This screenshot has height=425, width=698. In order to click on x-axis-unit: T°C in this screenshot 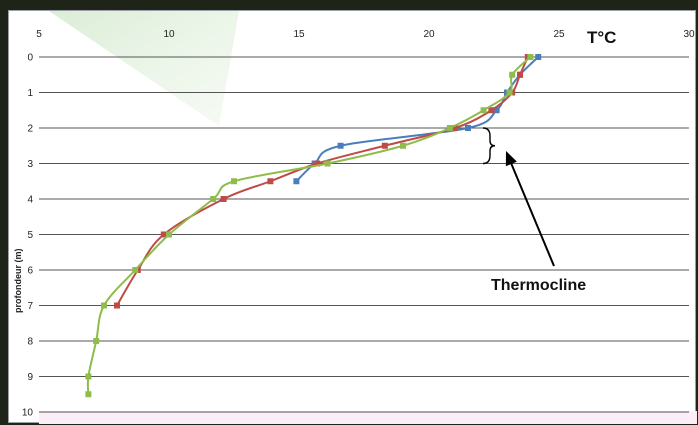, I will do `click(601, 37)`.